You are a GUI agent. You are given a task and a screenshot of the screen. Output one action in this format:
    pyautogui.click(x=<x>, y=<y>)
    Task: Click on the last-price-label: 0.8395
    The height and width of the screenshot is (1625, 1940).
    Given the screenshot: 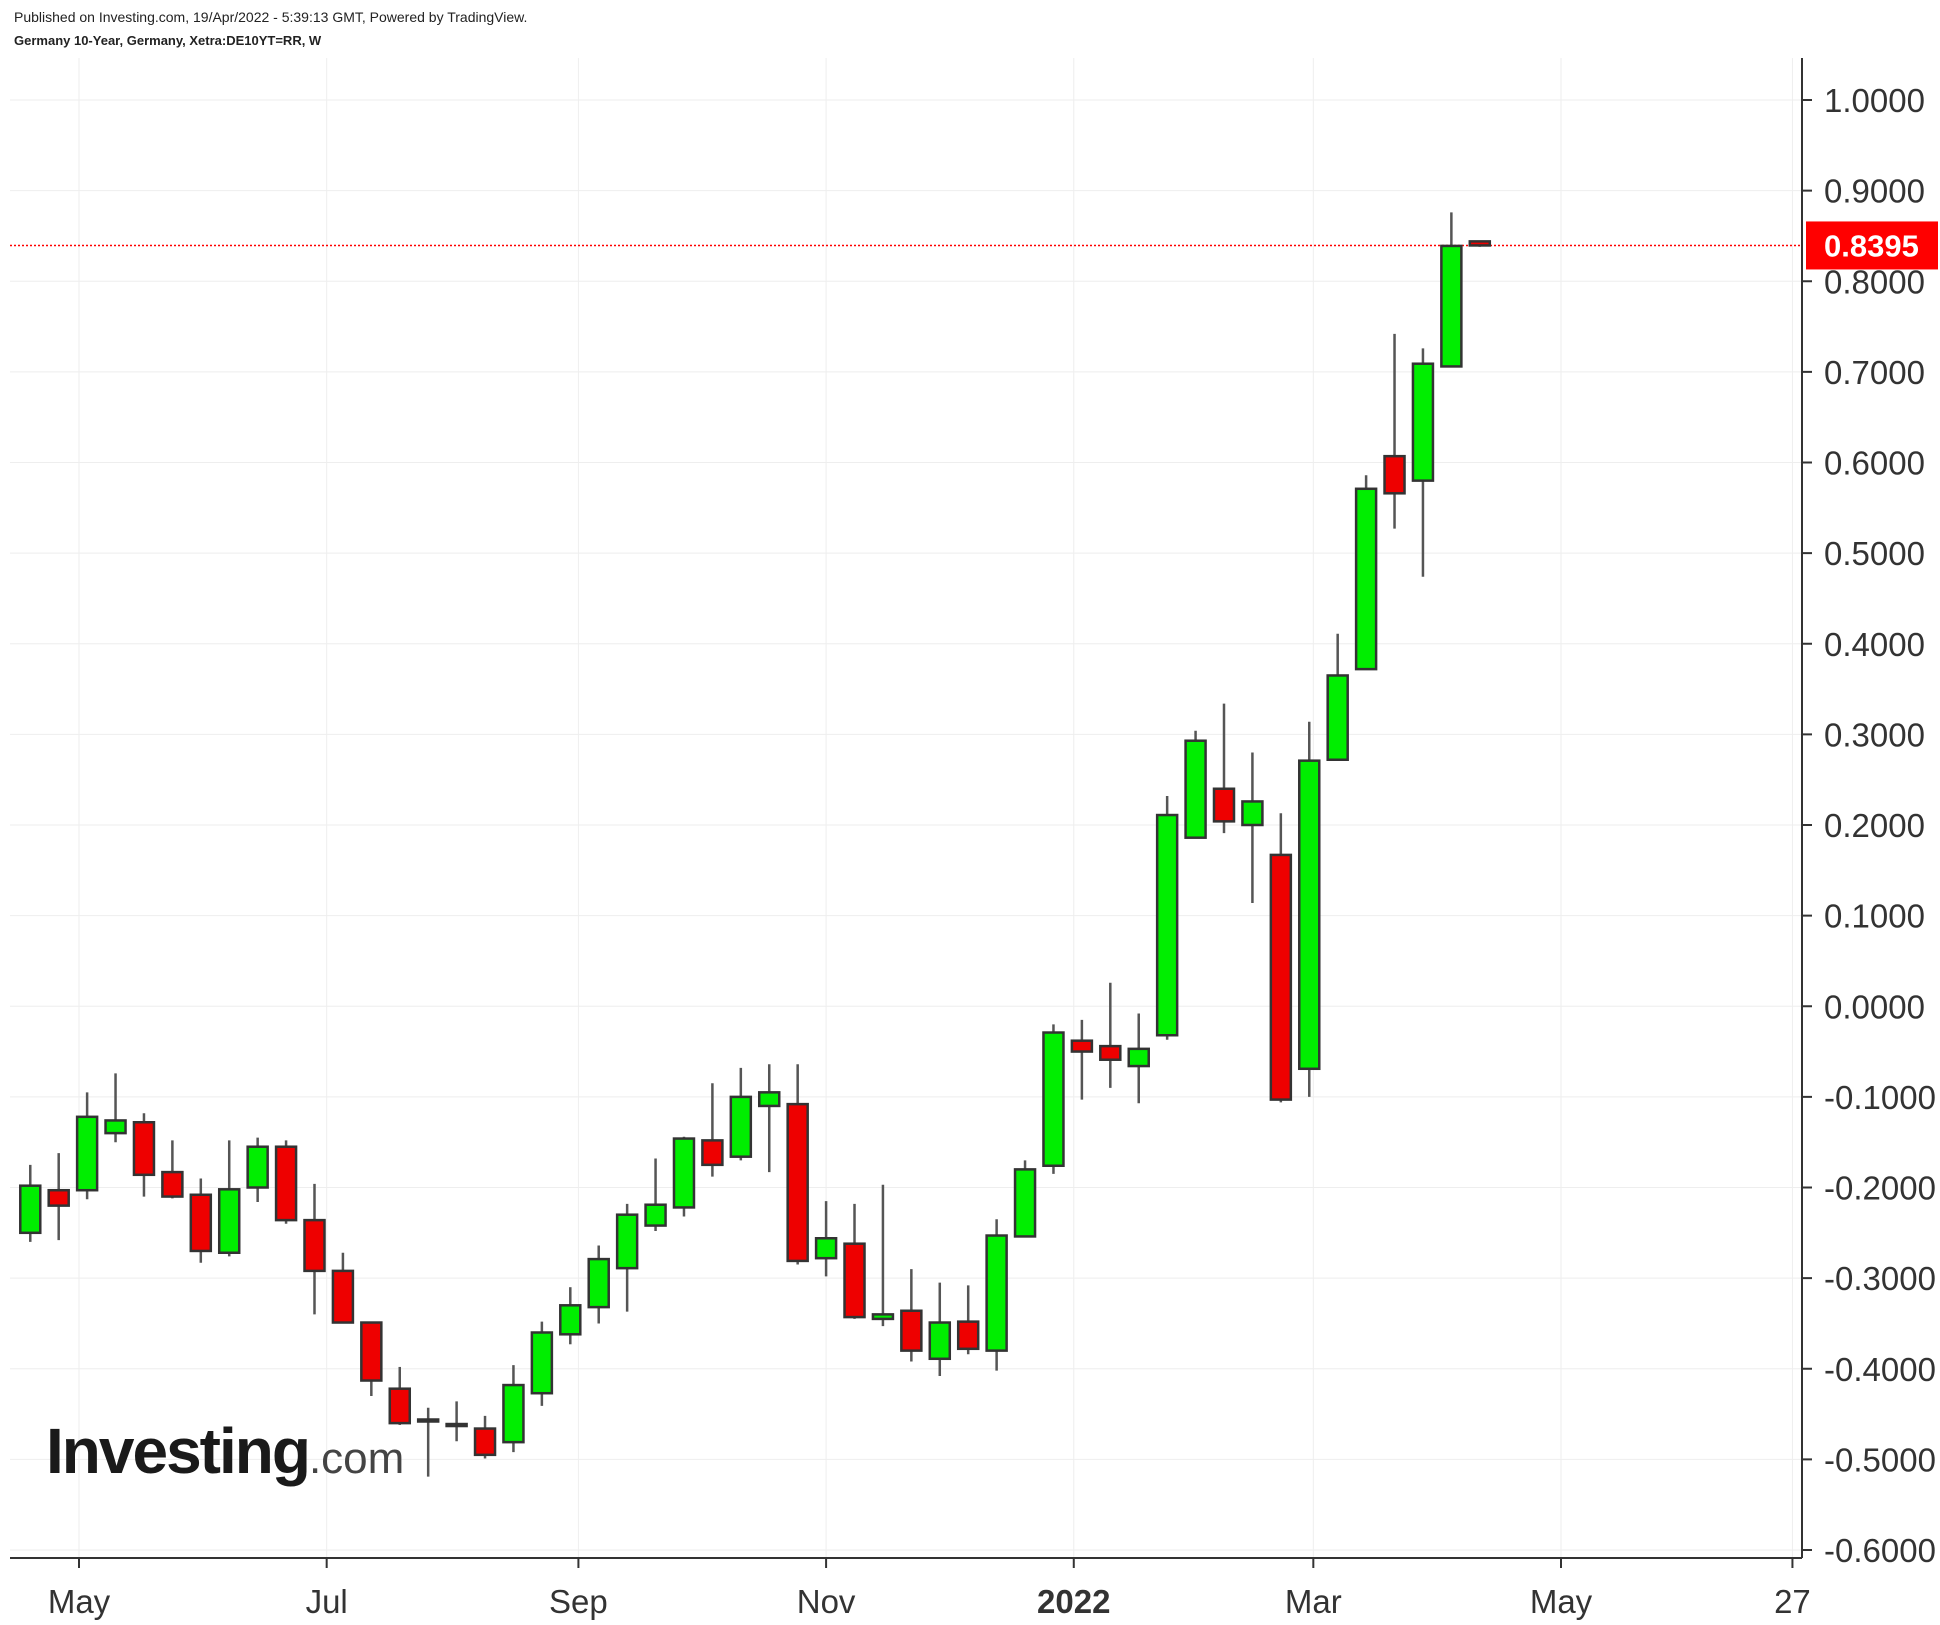 What is the action you would take?
    pyautogui.click(x=1871, y=245)
    